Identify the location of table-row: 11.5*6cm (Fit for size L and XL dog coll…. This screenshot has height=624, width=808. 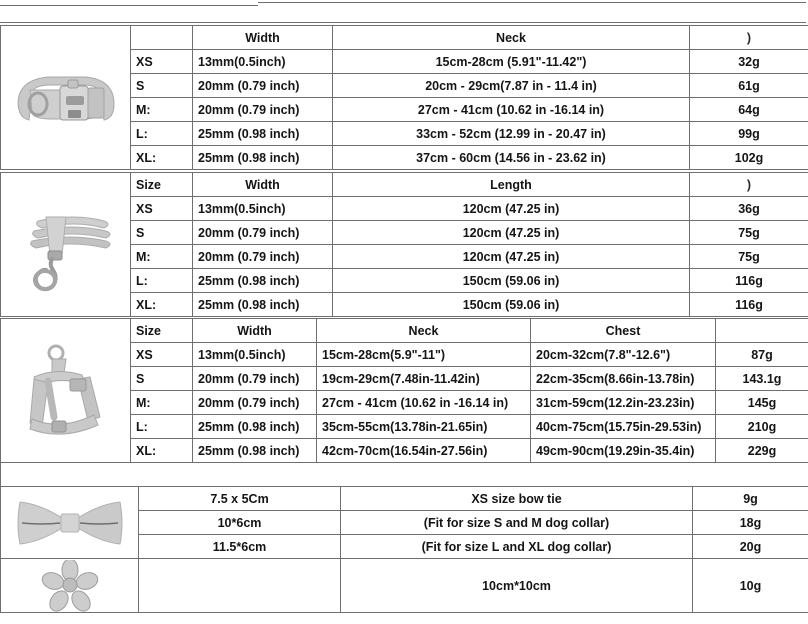
(404, 546).